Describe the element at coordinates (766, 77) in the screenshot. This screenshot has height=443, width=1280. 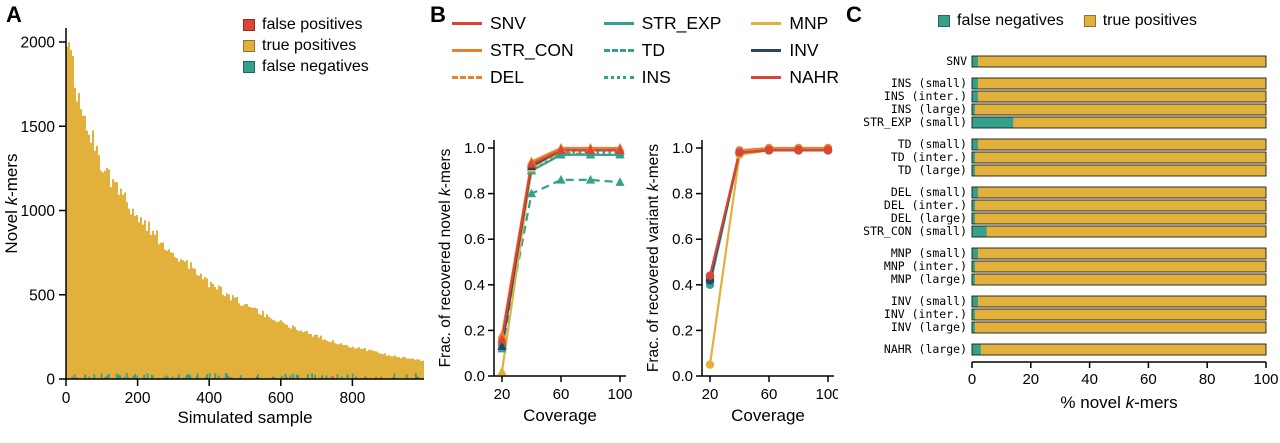
I see `legendB-NAHR-line-icon` at that location.